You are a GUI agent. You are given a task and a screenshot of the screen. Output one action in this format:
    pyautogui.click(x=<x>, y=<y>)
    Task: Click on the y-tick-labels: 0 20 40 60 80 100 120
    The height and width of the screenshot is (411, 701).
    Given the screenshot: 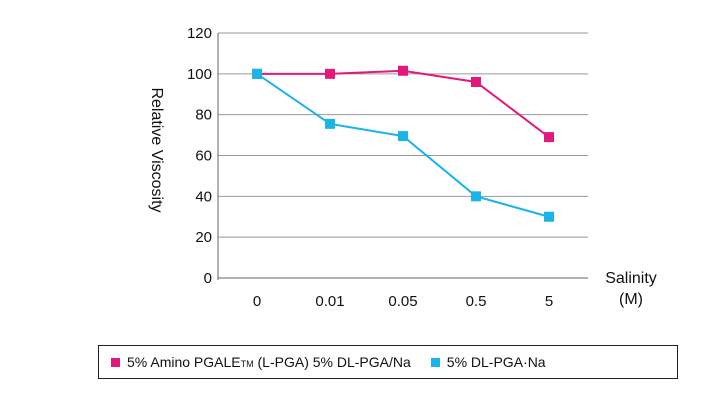 What is the action you would take?
    pyautogui.click(x=199, y=156)
    